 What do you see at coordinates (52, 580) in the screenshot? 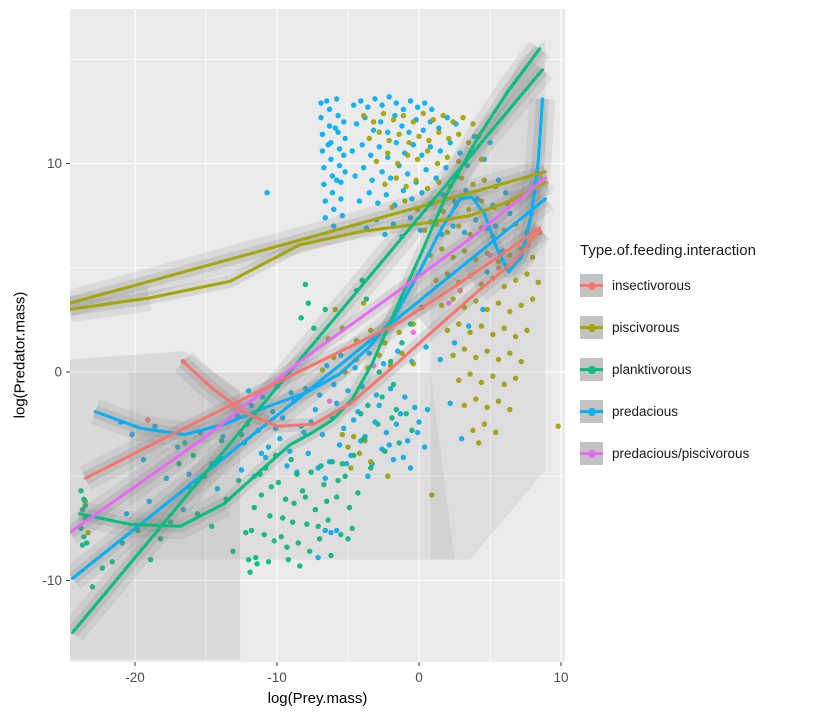
I see `y-tick-label: -10` at bounding box center [52, 580].